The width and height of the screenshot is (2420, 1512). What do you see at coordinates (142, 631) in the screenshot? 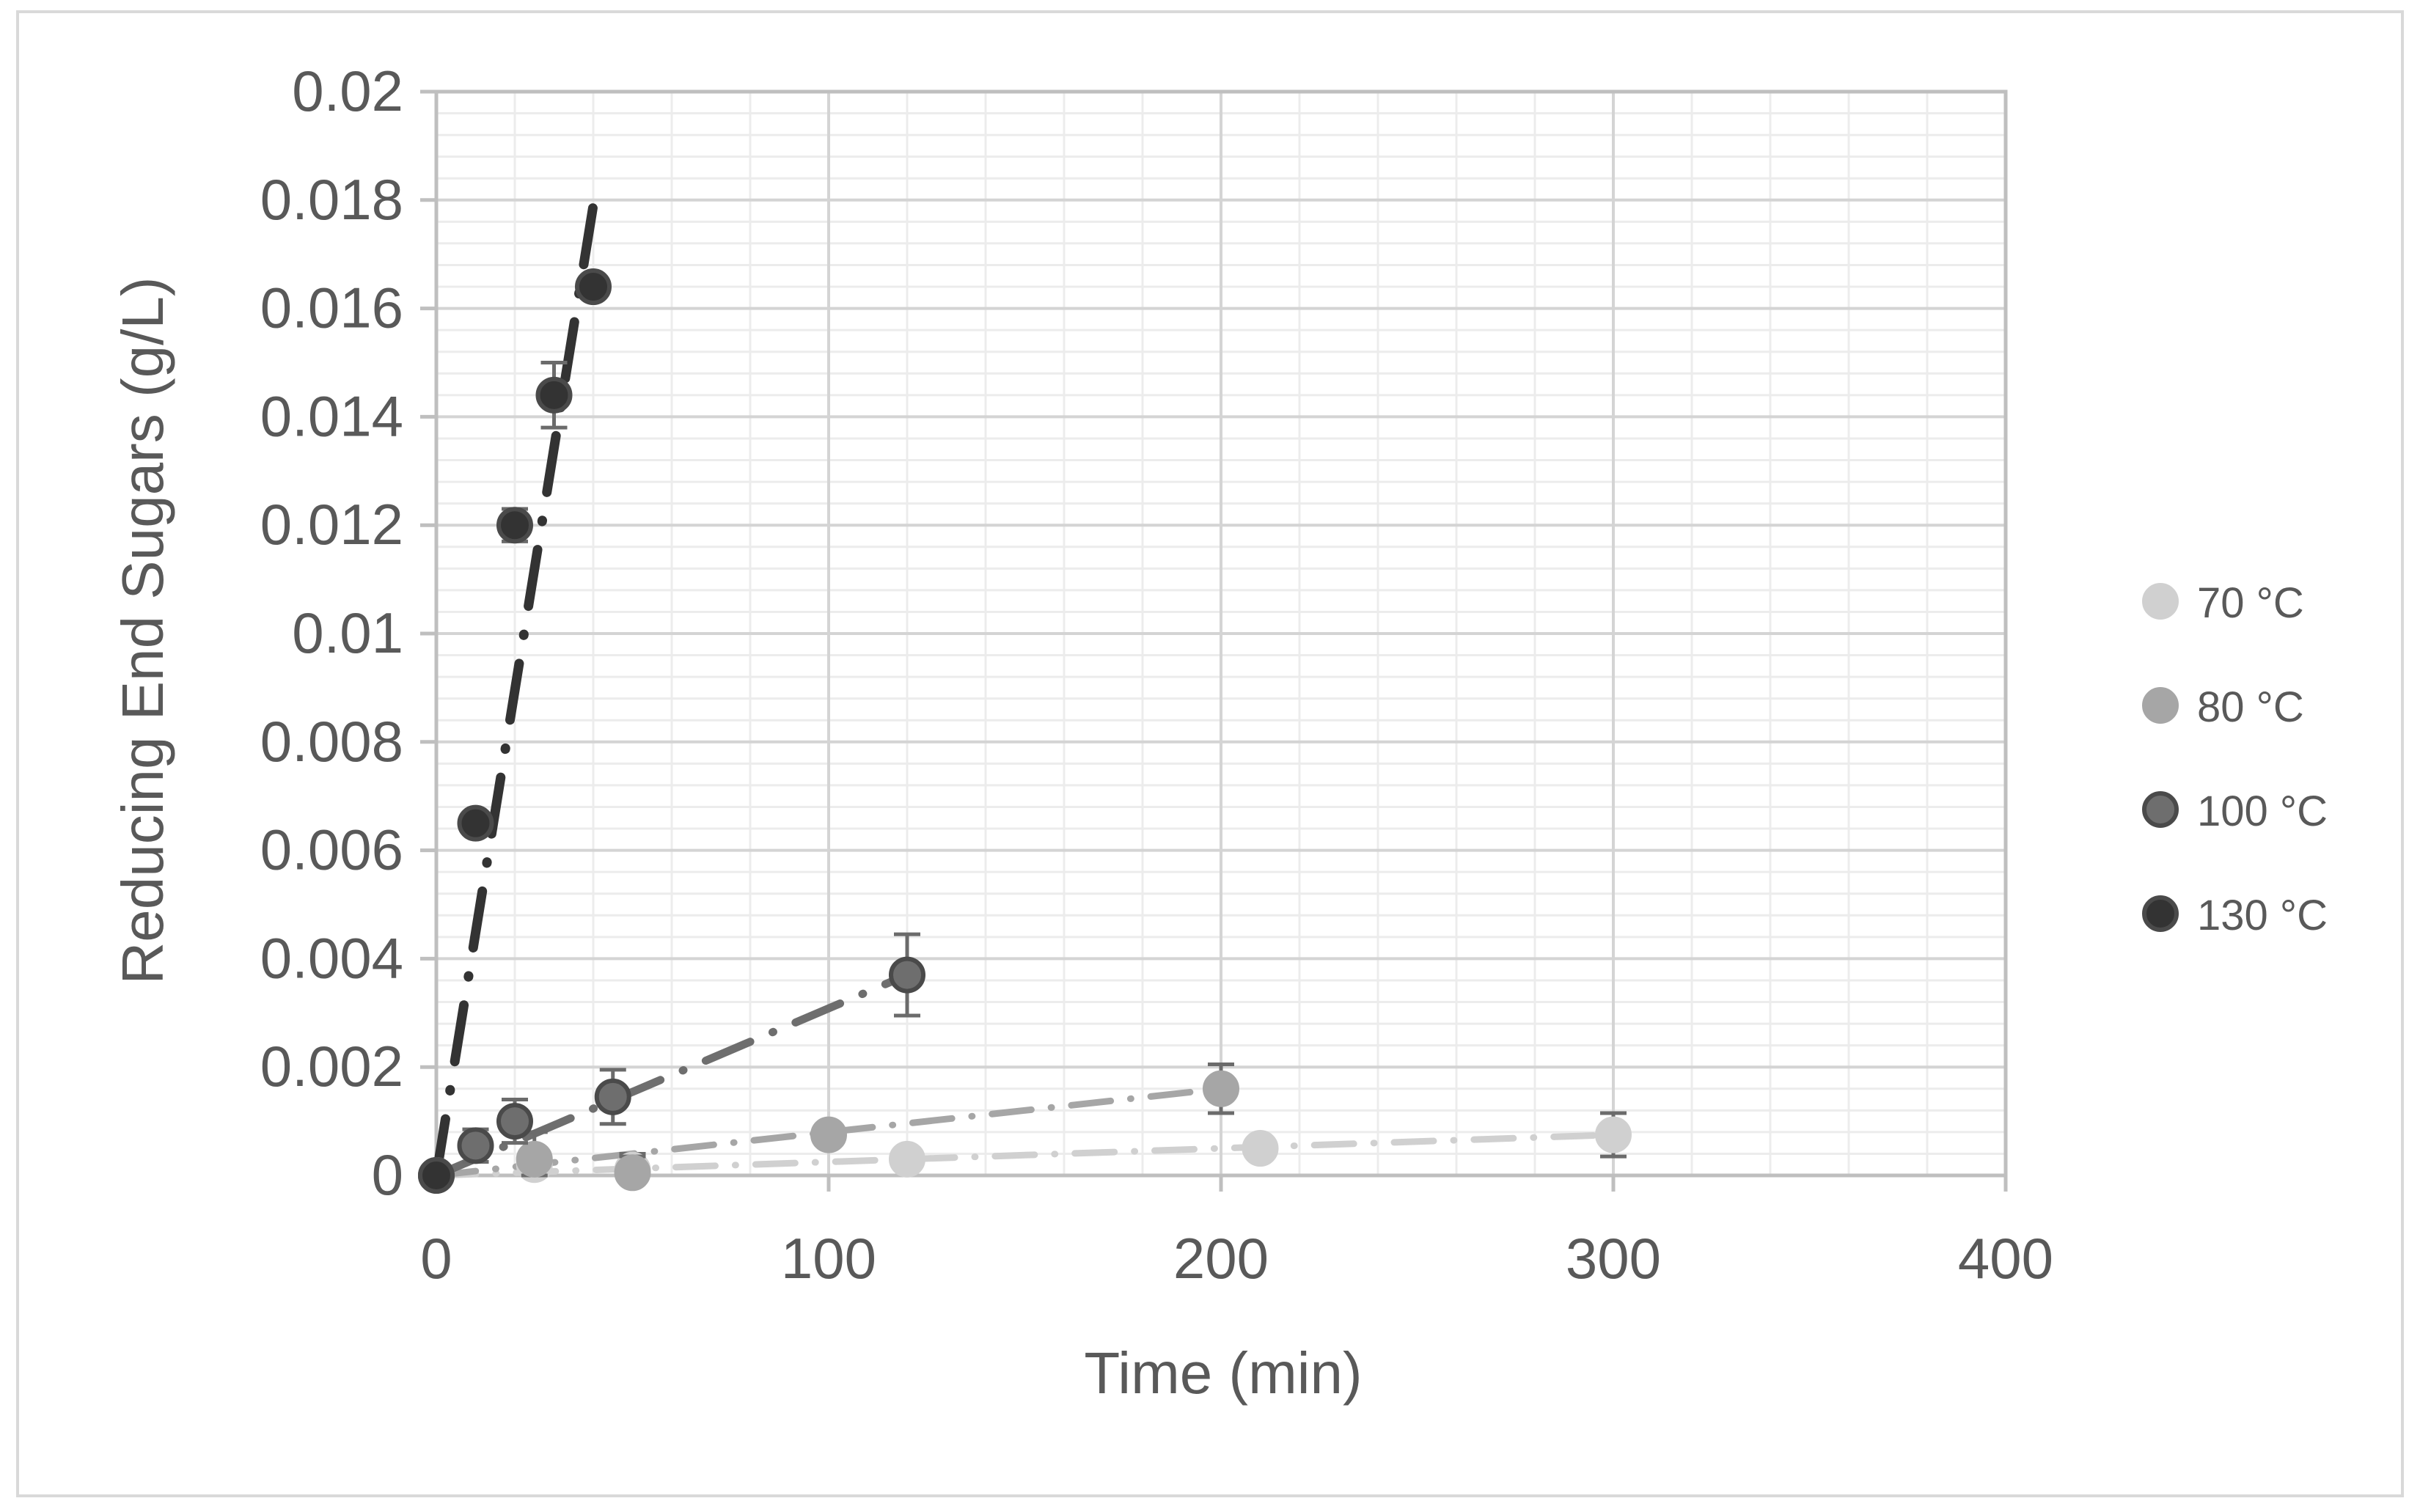
I see `y-axis-title: Reducing End Sugars (g/L)` at bounding box center [142, 631].